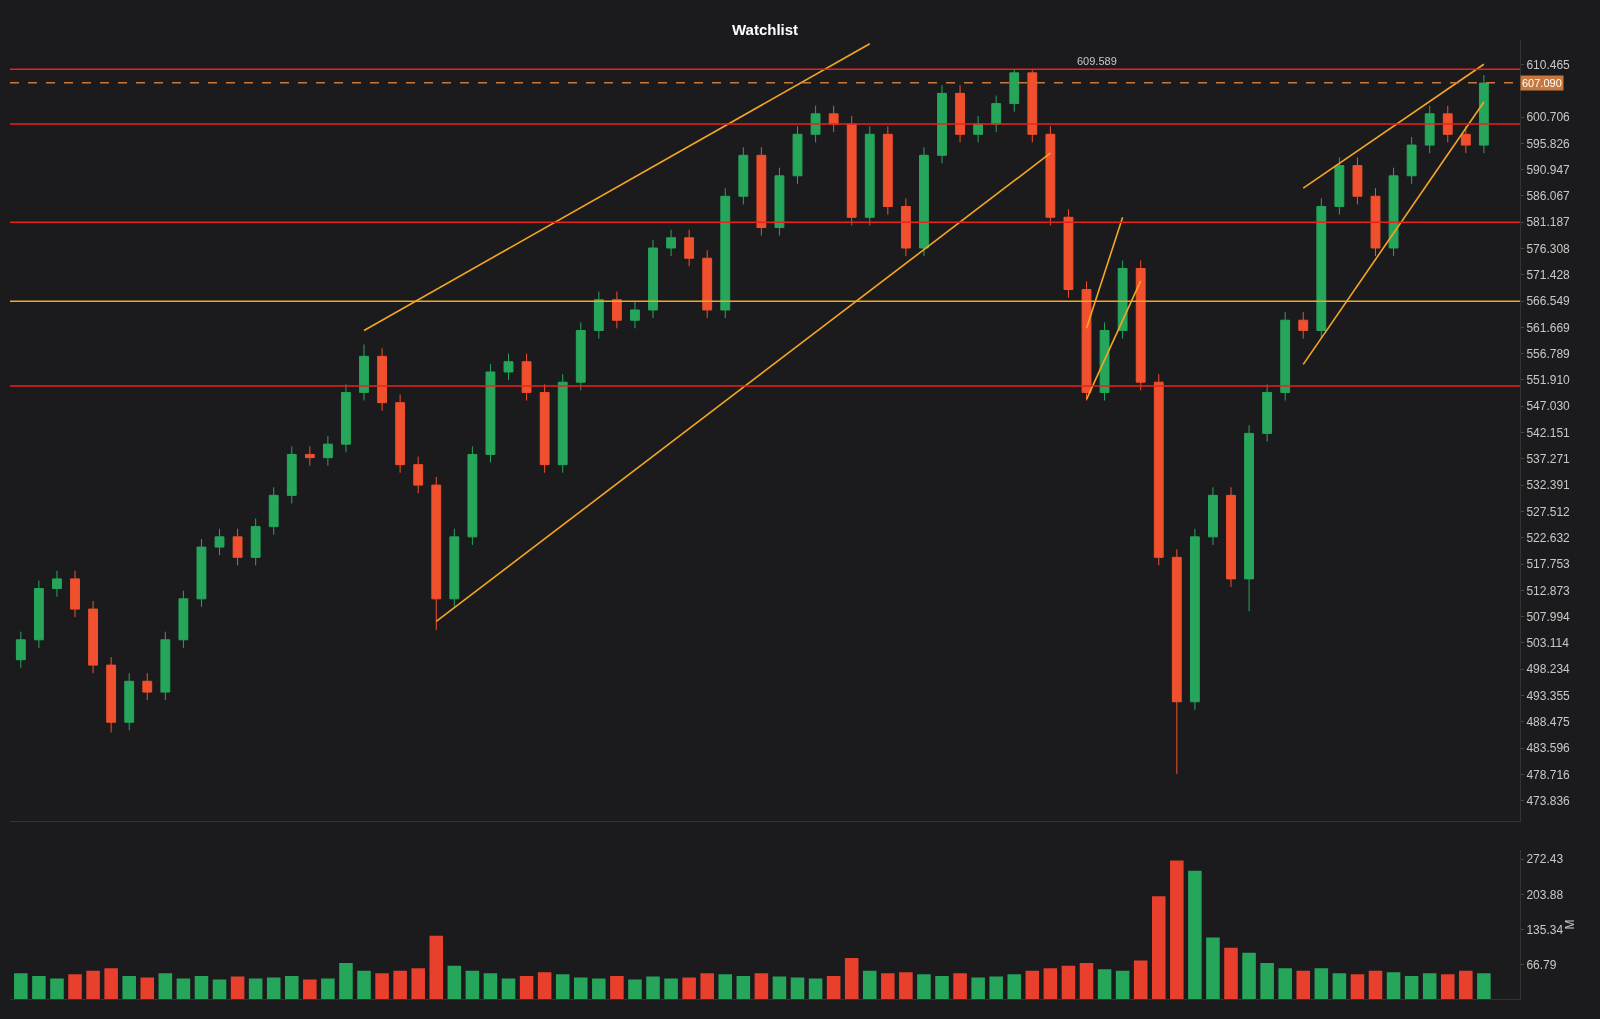  I want to click on y-tick-label: 488.475, so click(1548, 722).